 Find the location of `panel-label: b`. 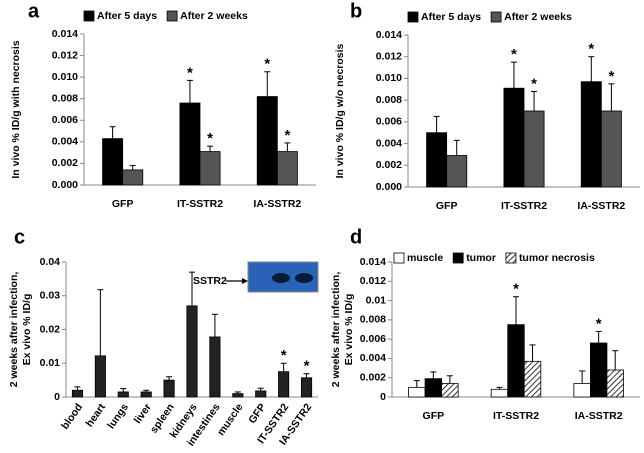

panel-label: b is located at coordinates (356, 11).